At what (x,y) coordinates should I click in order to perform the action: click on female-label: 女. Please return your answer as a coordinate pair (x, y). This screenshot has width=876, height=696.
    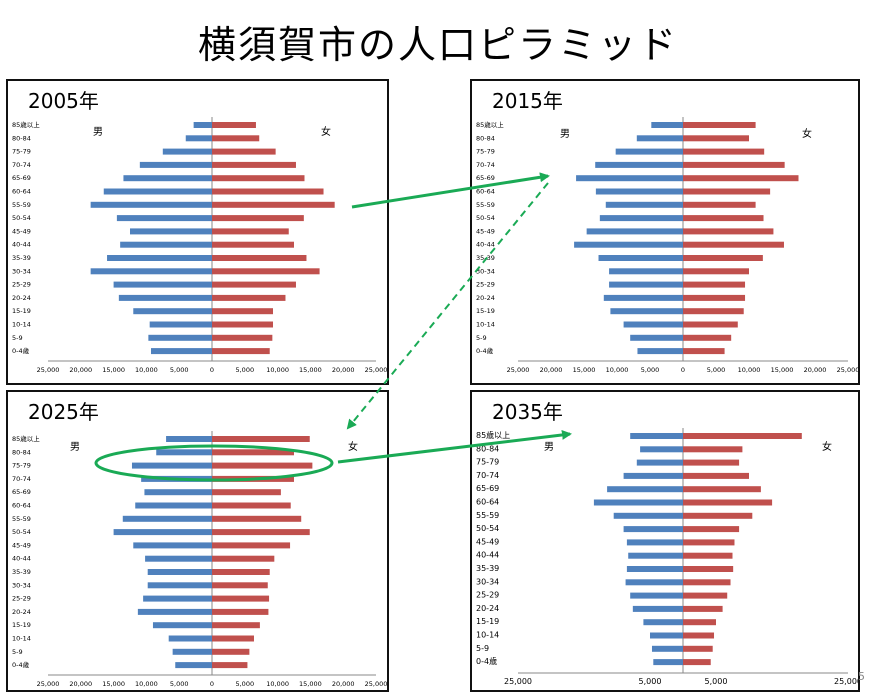
    Looking at the image, I should click on (326, 131).